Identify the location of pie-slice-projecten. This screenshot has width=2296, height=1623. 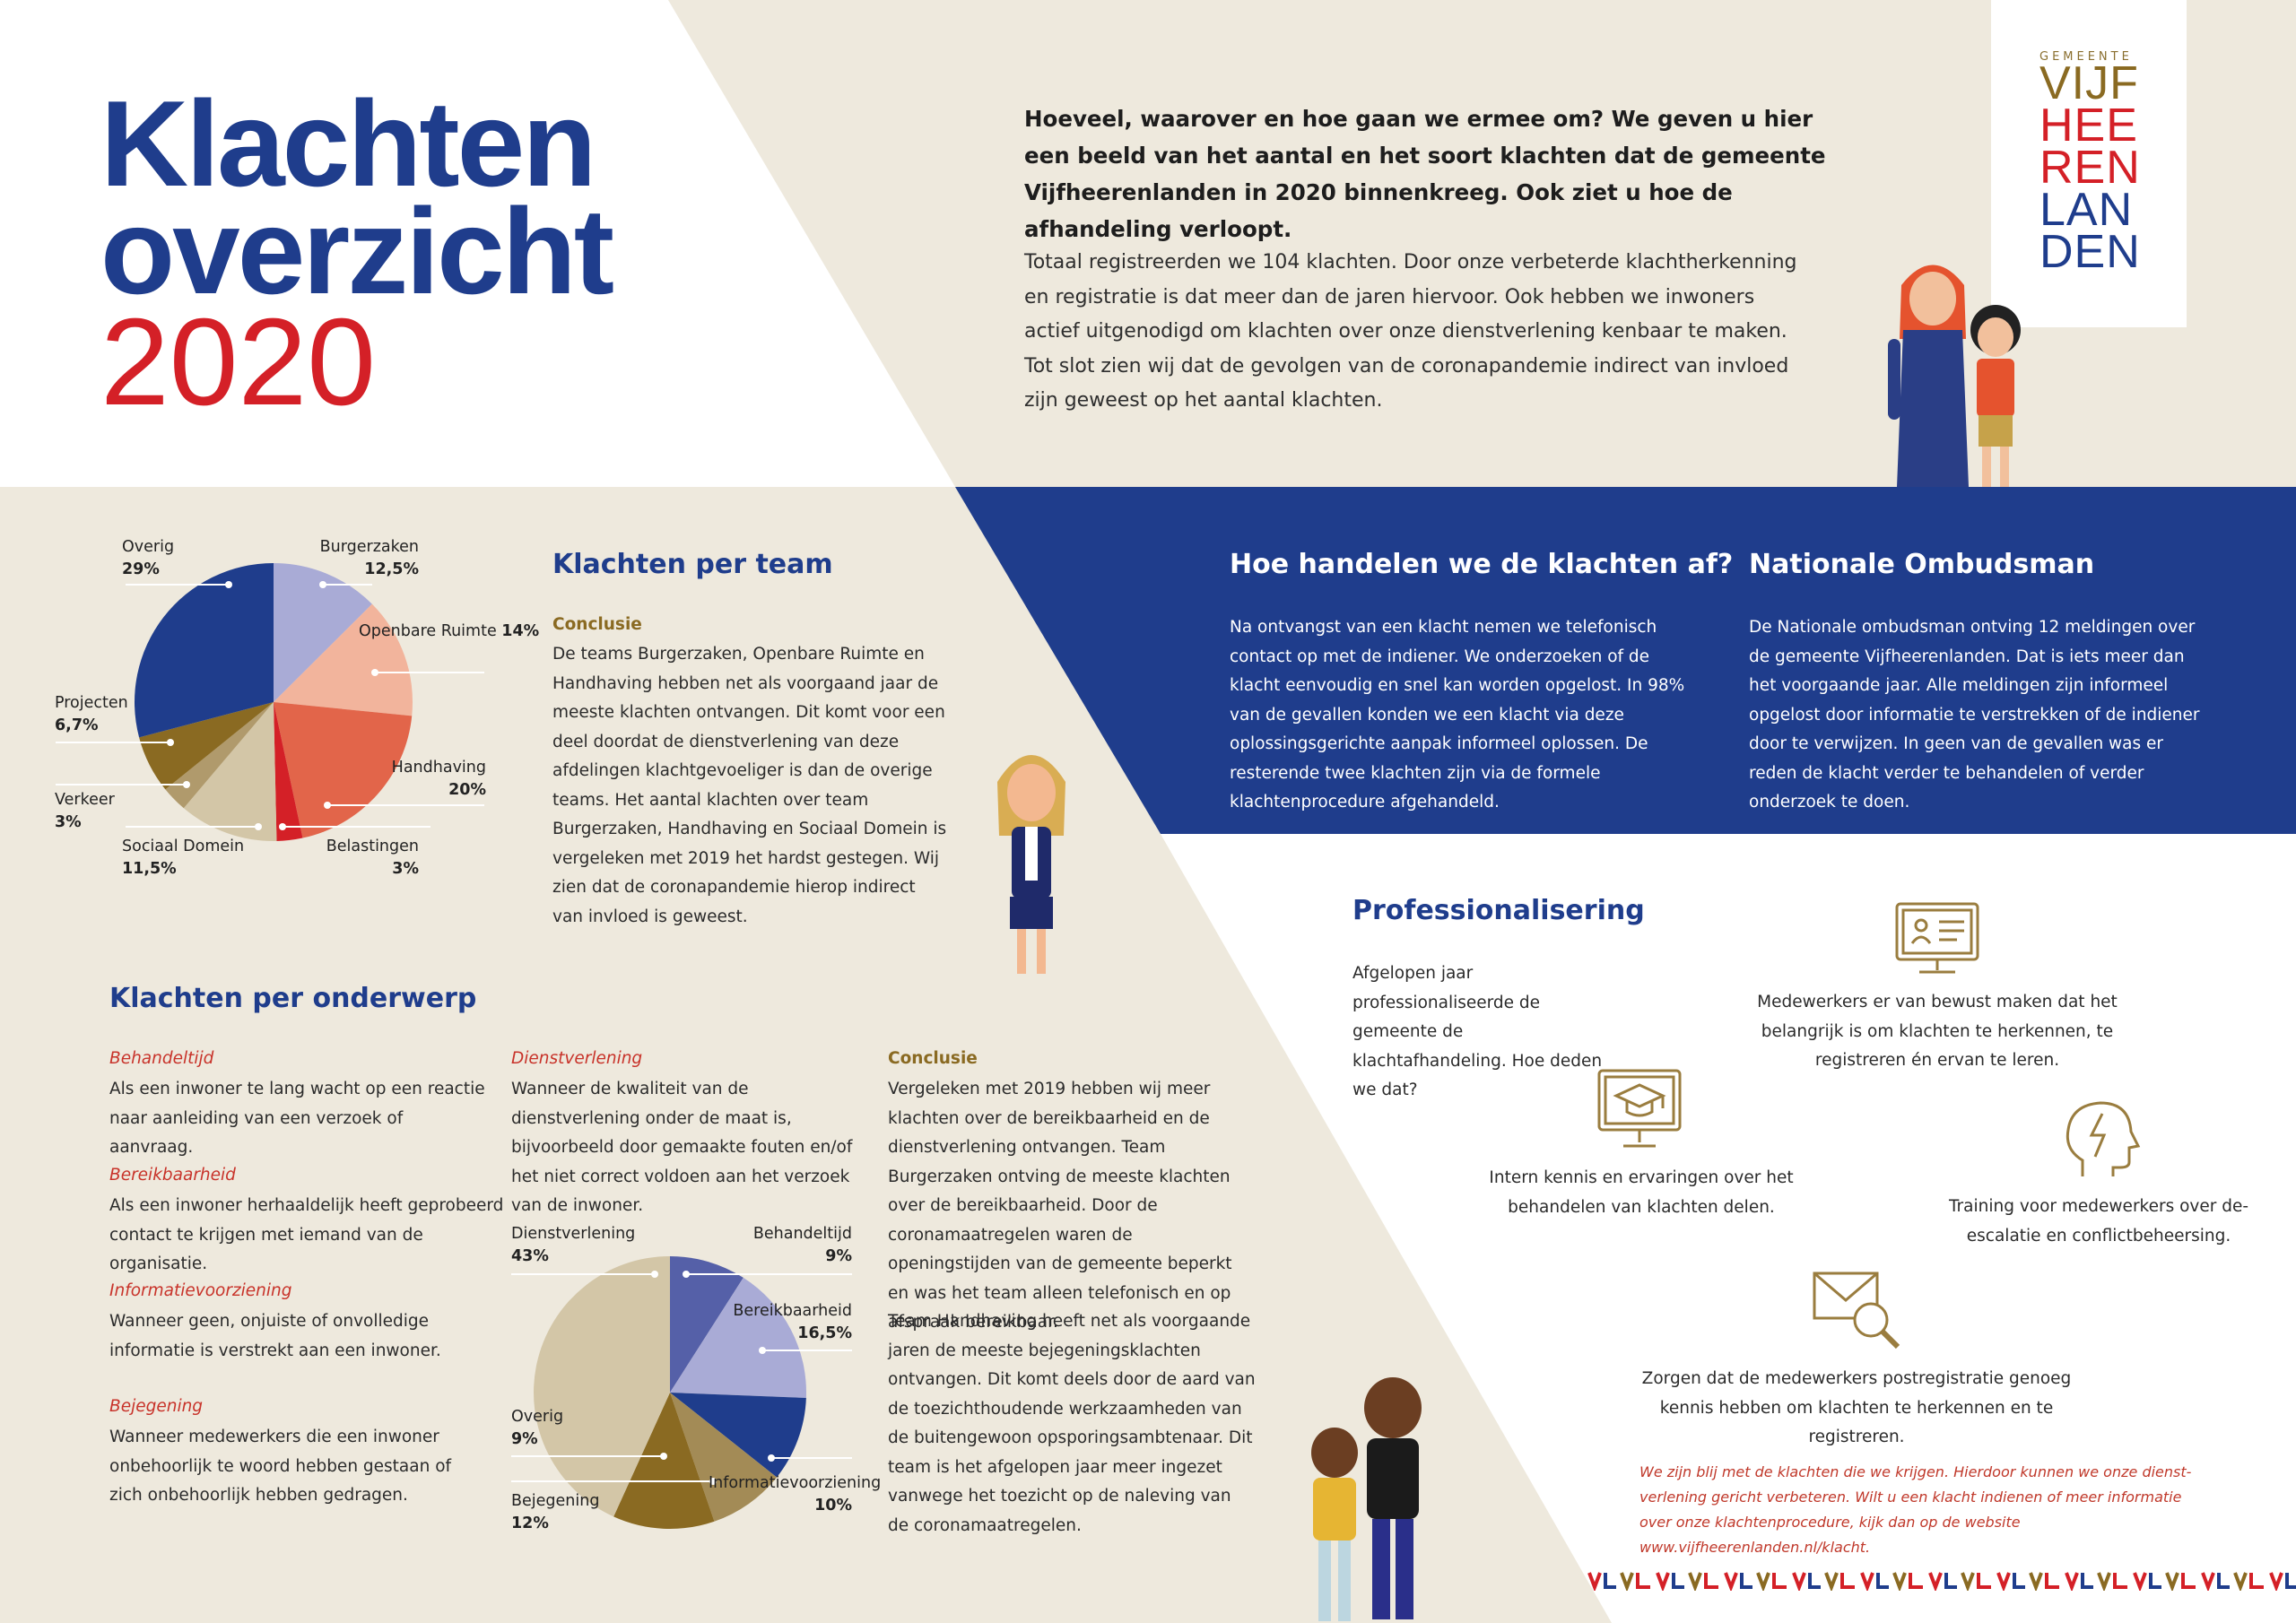
(206, 746).